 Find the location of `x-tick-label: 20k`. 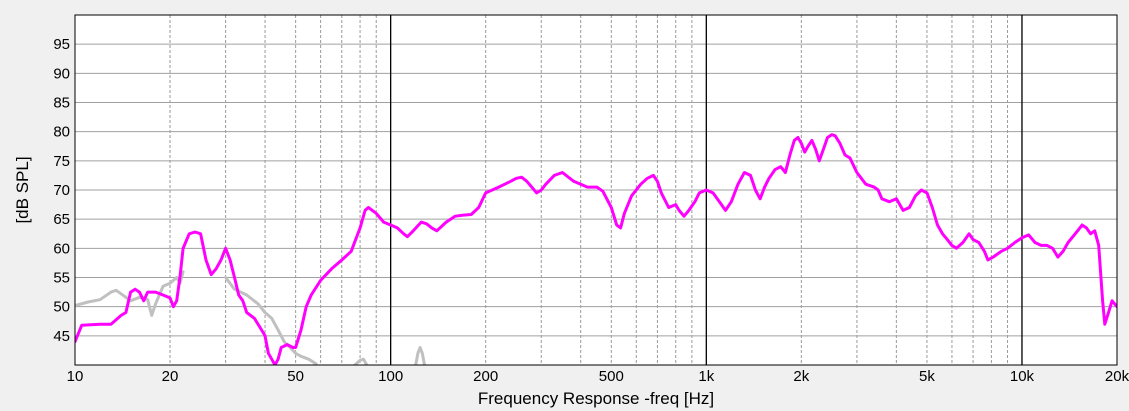

x-tick-label: 20k is located at coordinates (1117, 376).